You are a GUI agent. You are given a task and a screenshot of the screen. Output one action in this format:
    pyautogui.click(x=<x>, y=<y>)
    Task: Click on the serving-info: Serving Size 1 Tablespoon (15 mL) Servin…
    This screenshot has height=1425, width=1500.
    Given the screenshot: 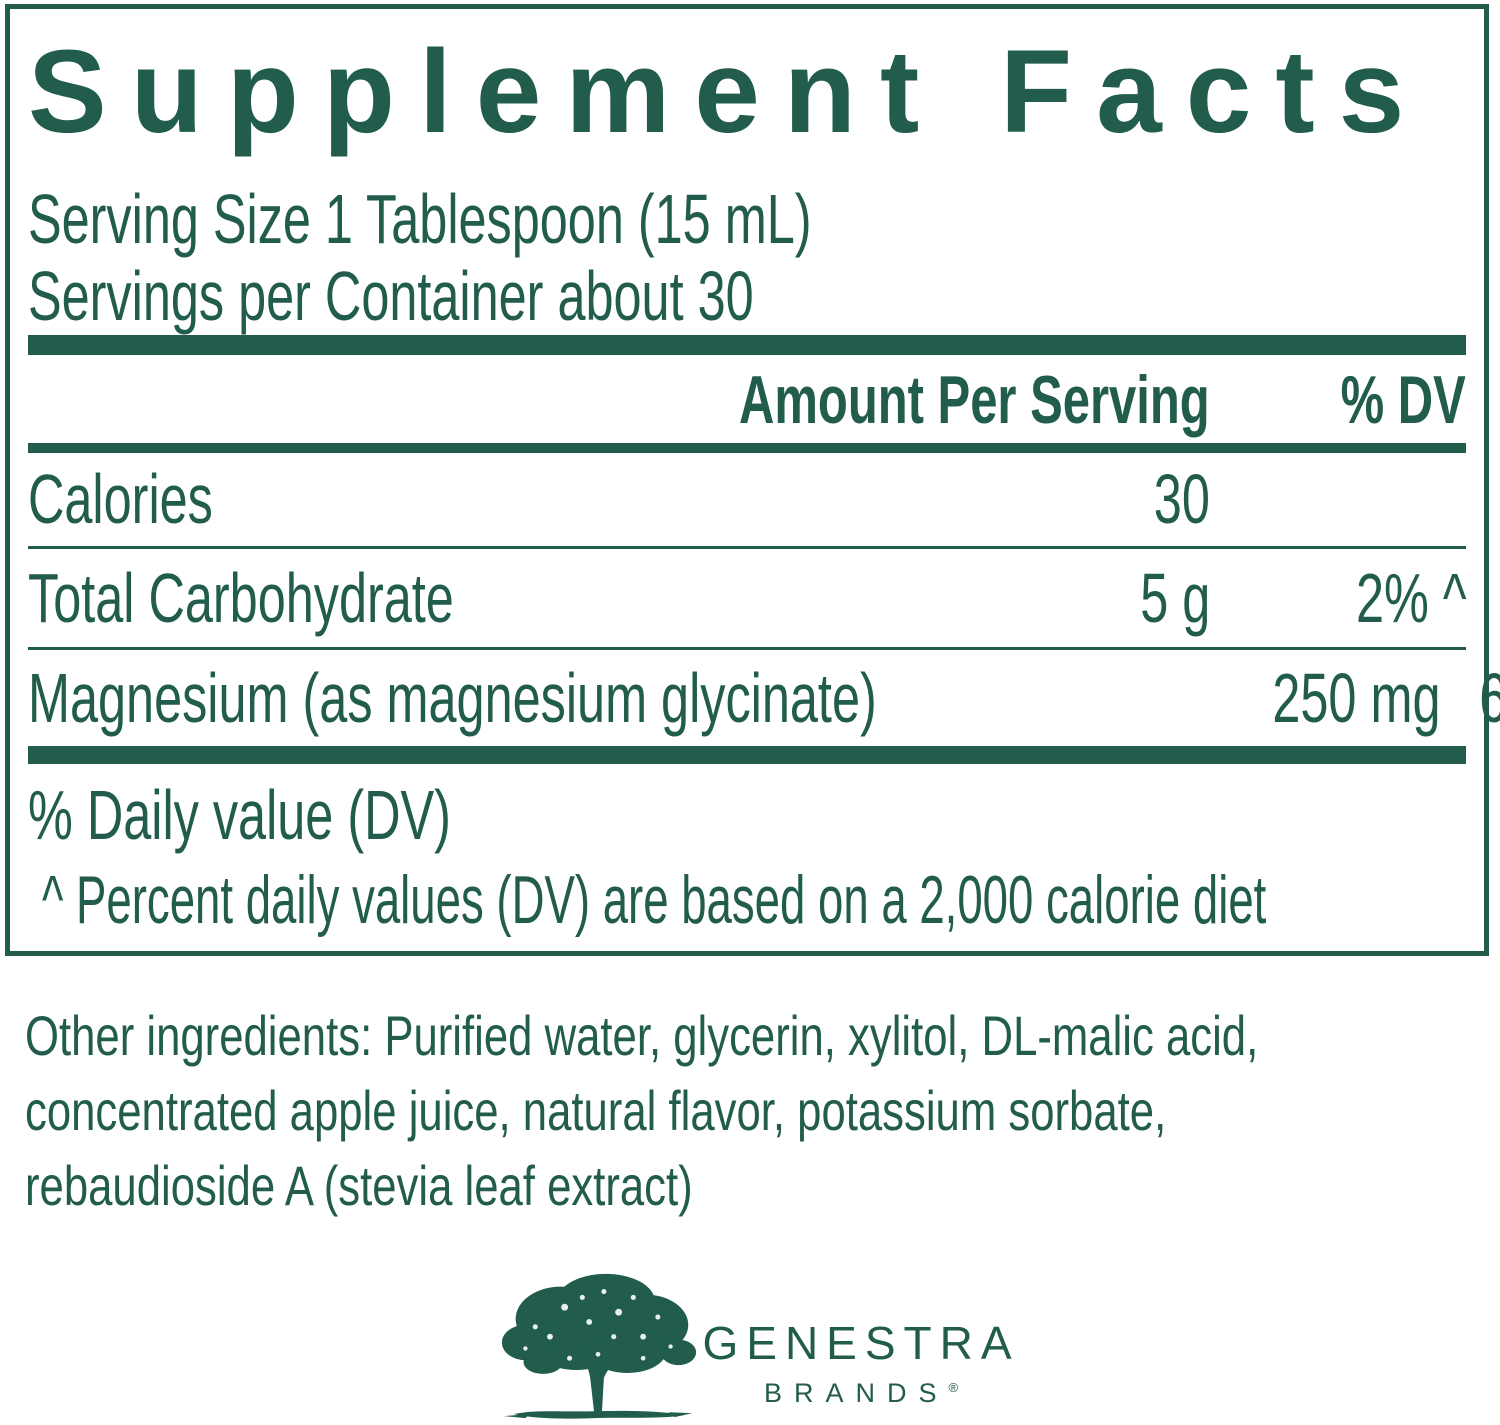 What is the action you would take?
    pyautogui.click(x=747, y=257)
    